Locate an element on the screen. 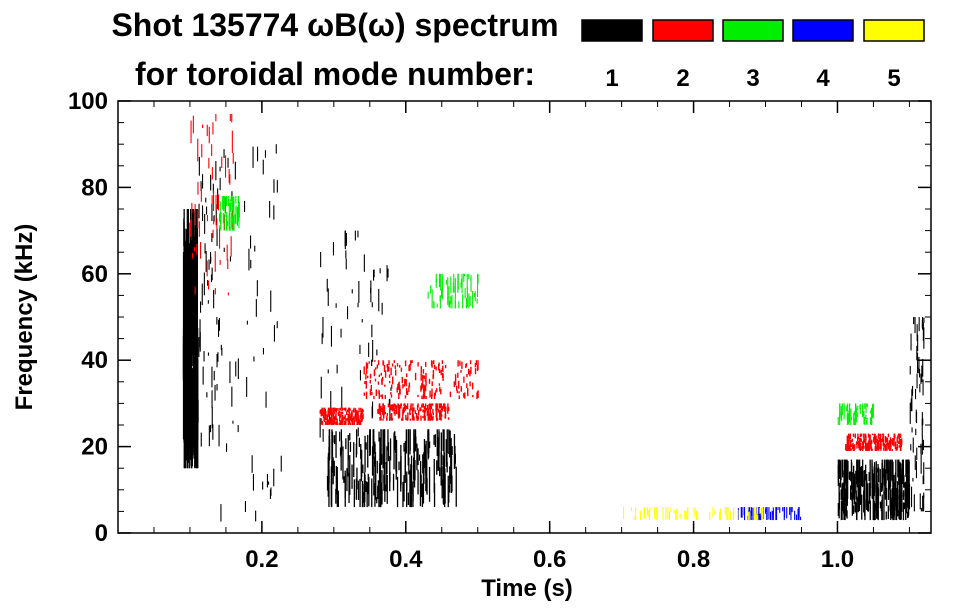 The width and height of the screenshot is (963, 615). legend-label-mode-5: 5 is located at coordinates (893, 78).